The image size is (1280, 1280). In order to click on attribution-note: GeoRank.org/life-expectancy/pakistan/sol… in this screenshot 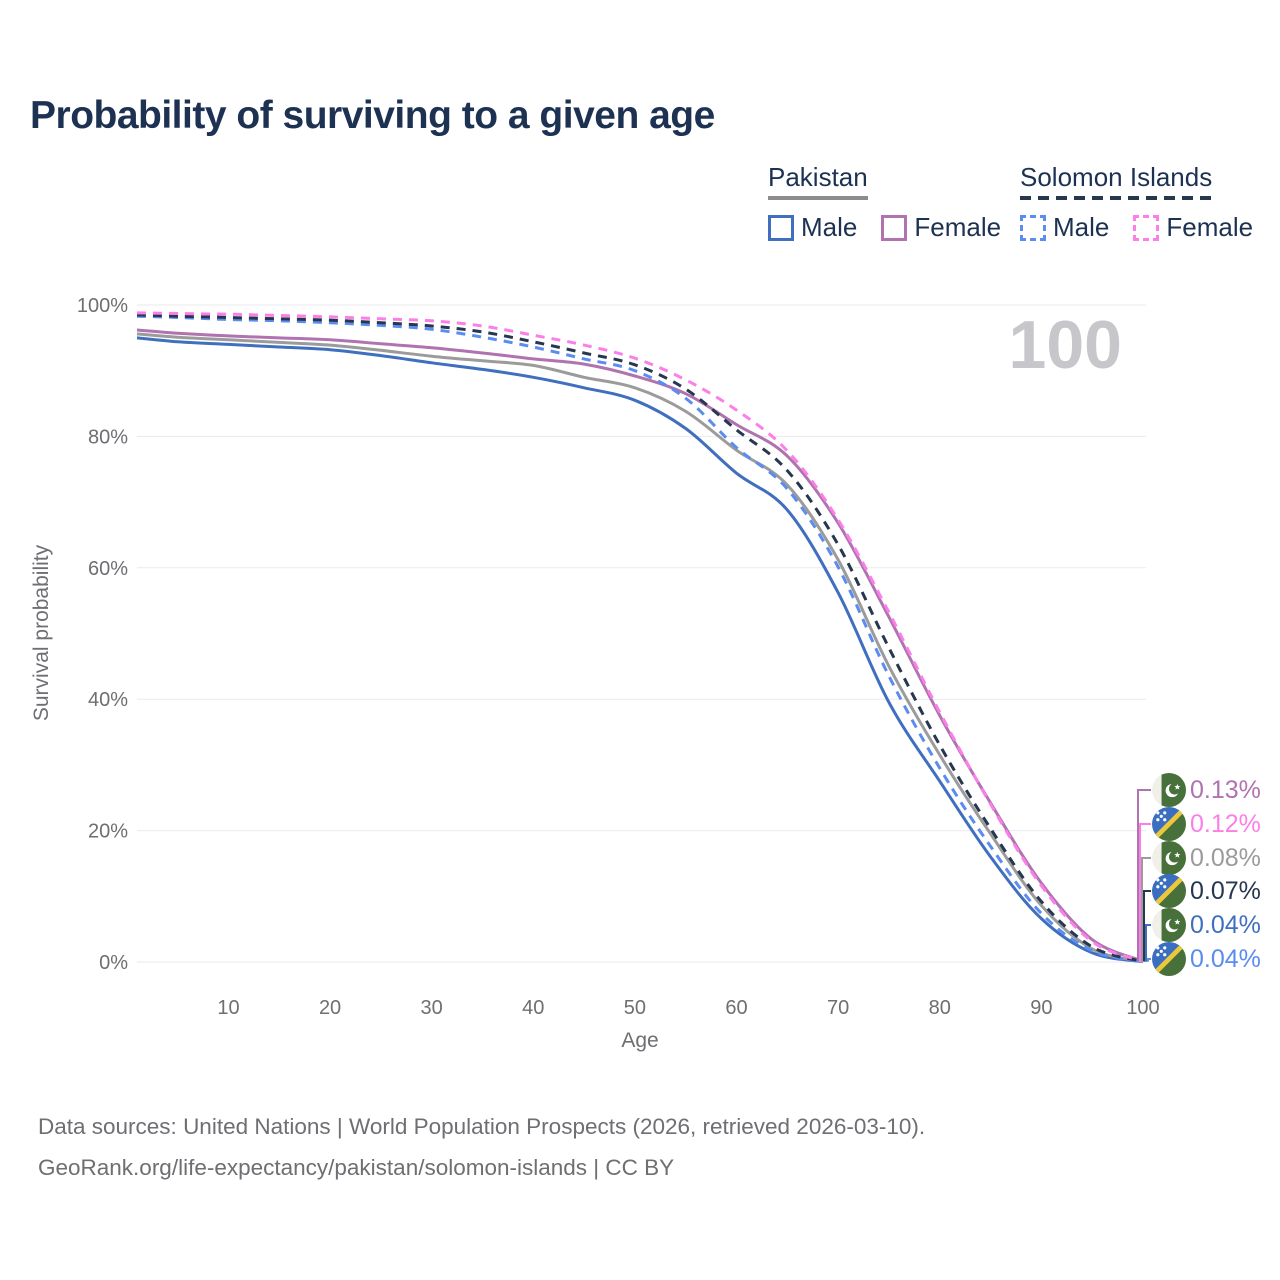, I will do `click(356, 1167)`.